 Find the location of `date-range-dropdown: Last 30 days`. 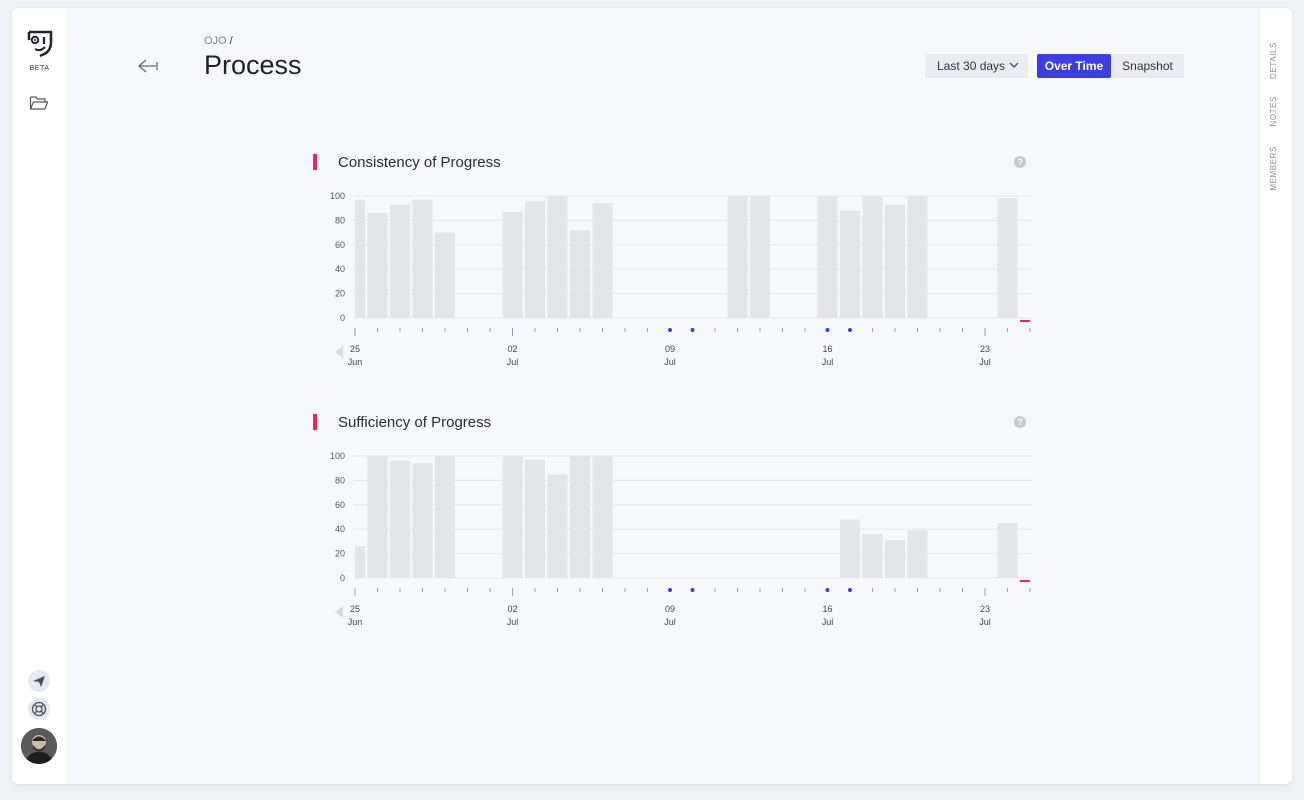

date-range-dropdown: Last 30 days is located at coordinates (976, 66).